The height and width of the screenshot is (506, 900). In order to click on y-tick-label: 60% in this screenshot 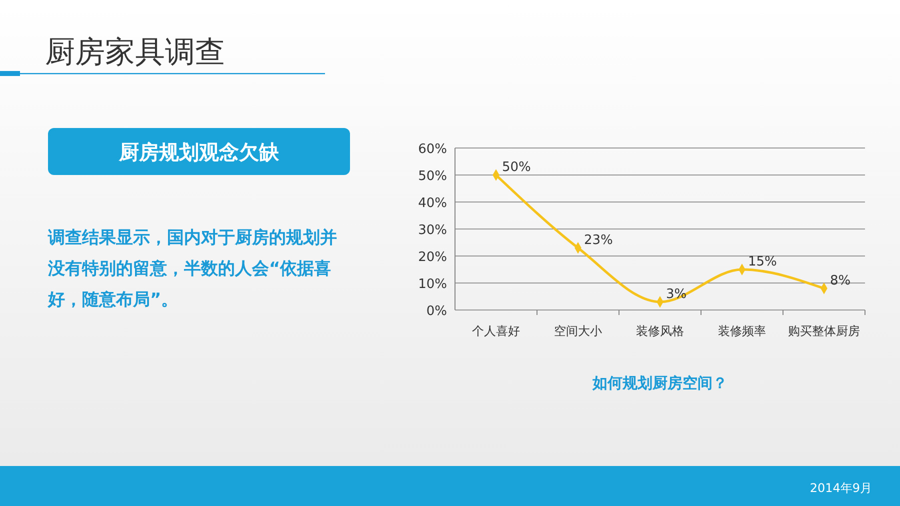, I will do `click(432, 149)`.